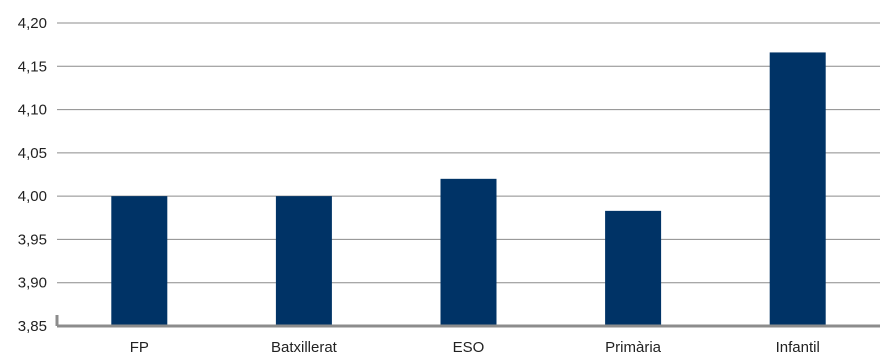  Describe the element at coordinates (32, 23) in the screenshot. I see `y-tick-label: 4,20` at that location.